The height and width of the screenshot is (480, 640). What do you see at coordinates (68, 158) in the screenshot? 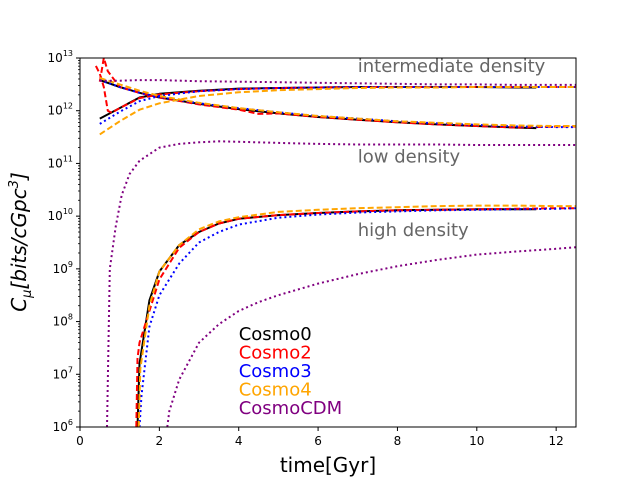
I see `y-tick-exponent: 11` at bounding box center [68, 158].